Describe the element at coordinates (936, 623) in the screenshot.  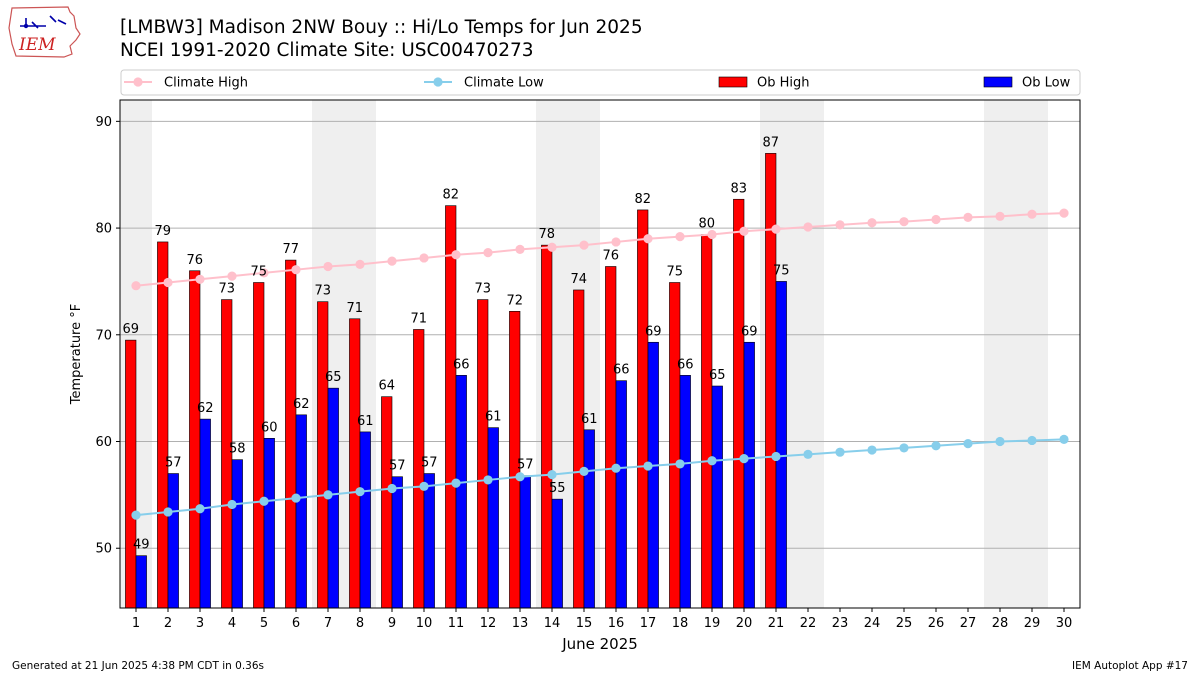
I see `x-tick-label: 26` at that location.